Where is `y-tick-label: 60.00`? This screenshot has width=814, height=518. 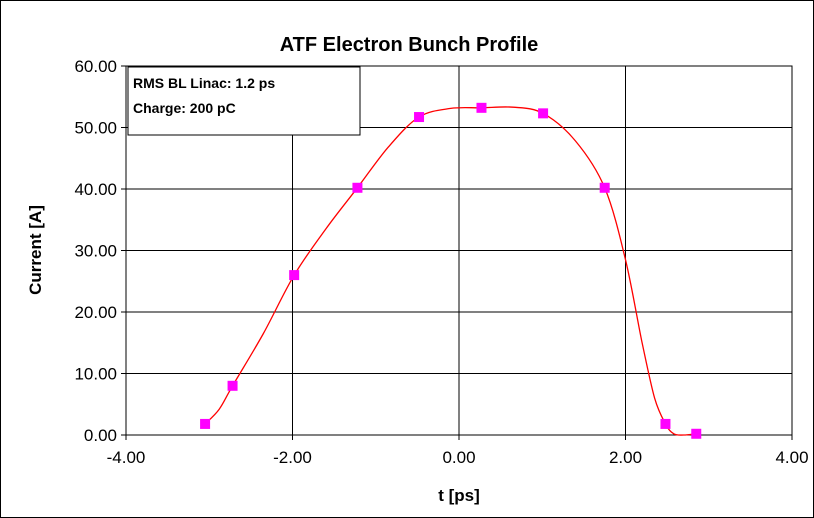
y-tick-label: 60.00 is located at coordinates (95, 66).